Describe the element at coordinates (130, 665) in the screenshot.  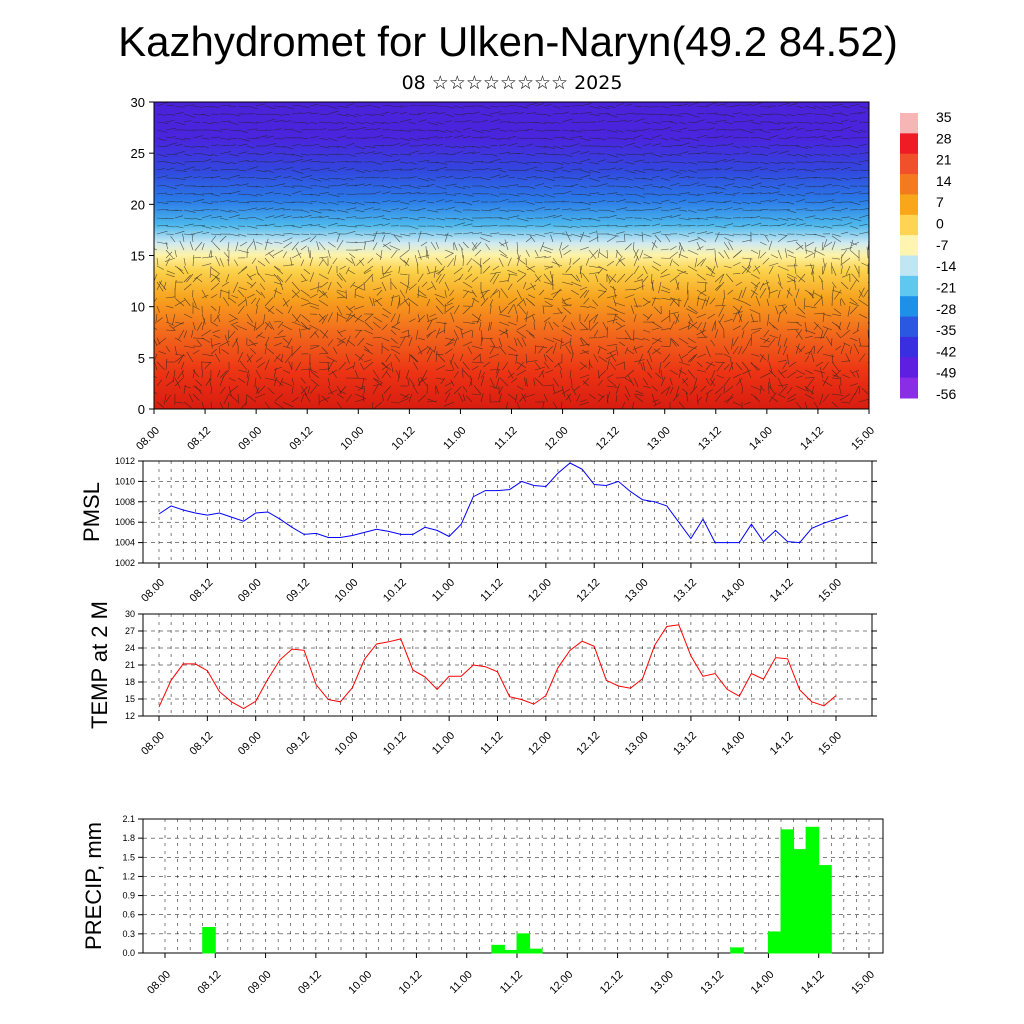
I see `y-tick-label: 21` at that location.